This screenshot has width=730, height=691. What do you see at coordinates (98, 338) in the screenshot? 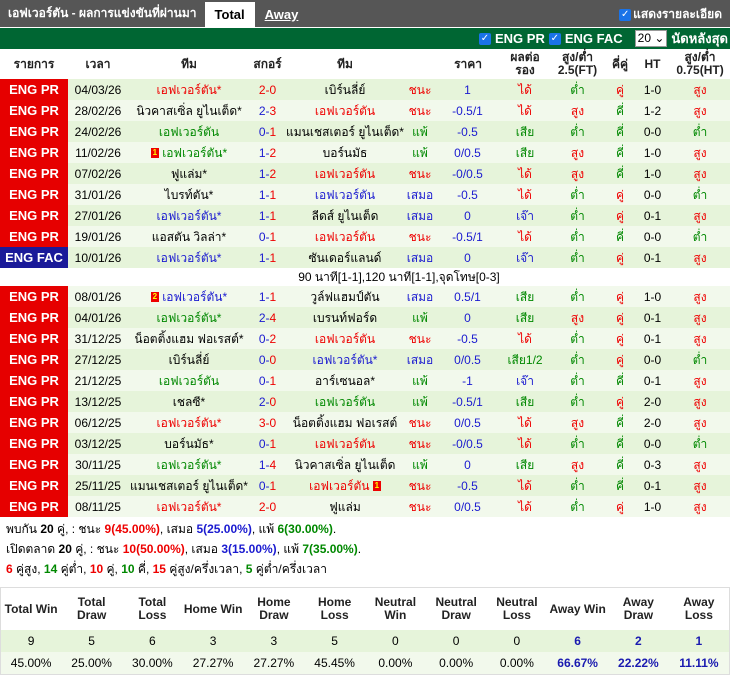
I see `date: 31/12/25` at bounding box center [98, 338].